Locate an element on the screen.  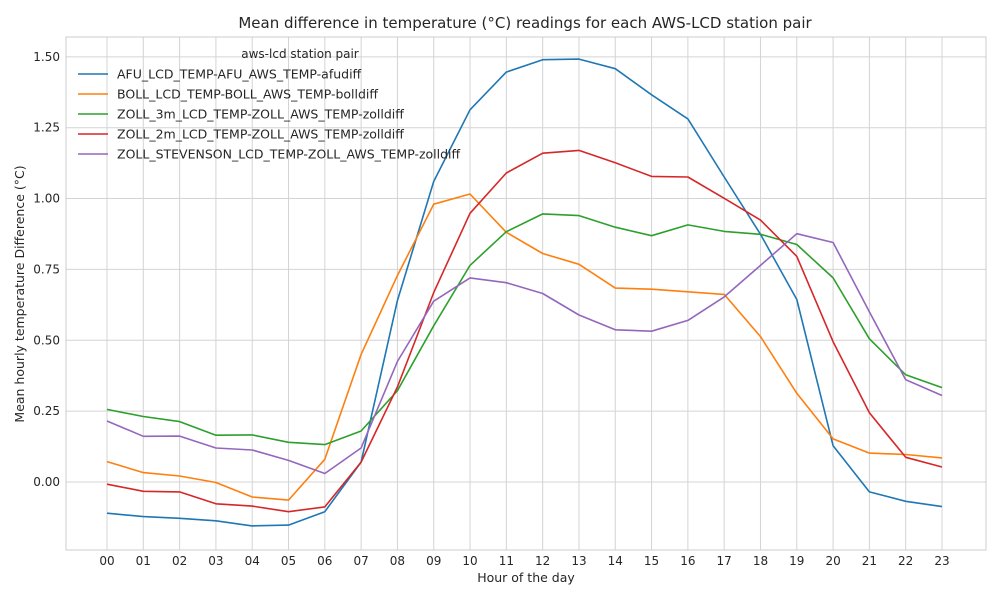
y-tick-label: 1.25 is located at coordinates (46, 128).